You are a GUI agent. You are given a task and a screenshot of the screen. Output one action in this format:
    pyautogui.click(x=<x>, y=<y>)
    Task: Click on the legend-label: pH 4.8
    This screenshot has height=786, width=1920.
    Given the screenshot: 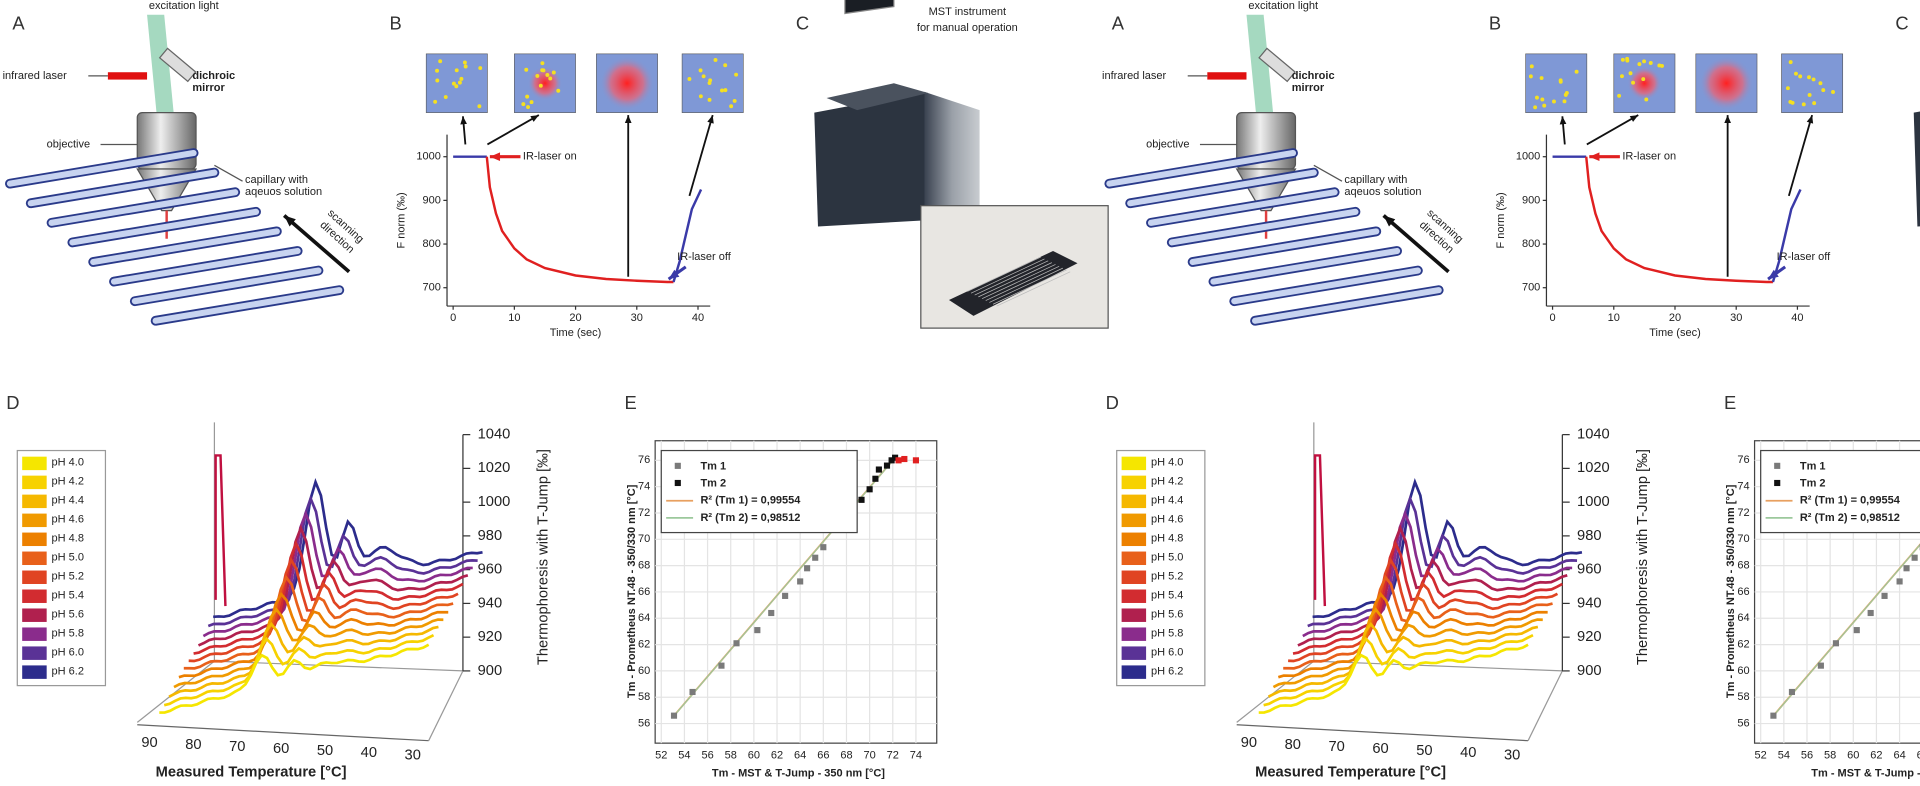 What is the action you would take?
    pyautogui.click(x=1167, y=539)
    